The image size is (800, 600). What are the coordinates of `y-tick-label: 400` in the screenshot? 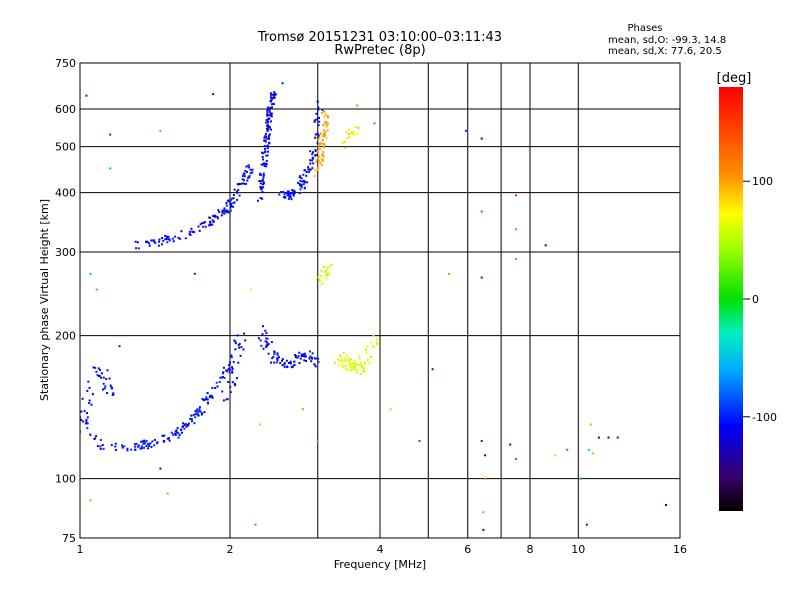 It's located at (65, 193).